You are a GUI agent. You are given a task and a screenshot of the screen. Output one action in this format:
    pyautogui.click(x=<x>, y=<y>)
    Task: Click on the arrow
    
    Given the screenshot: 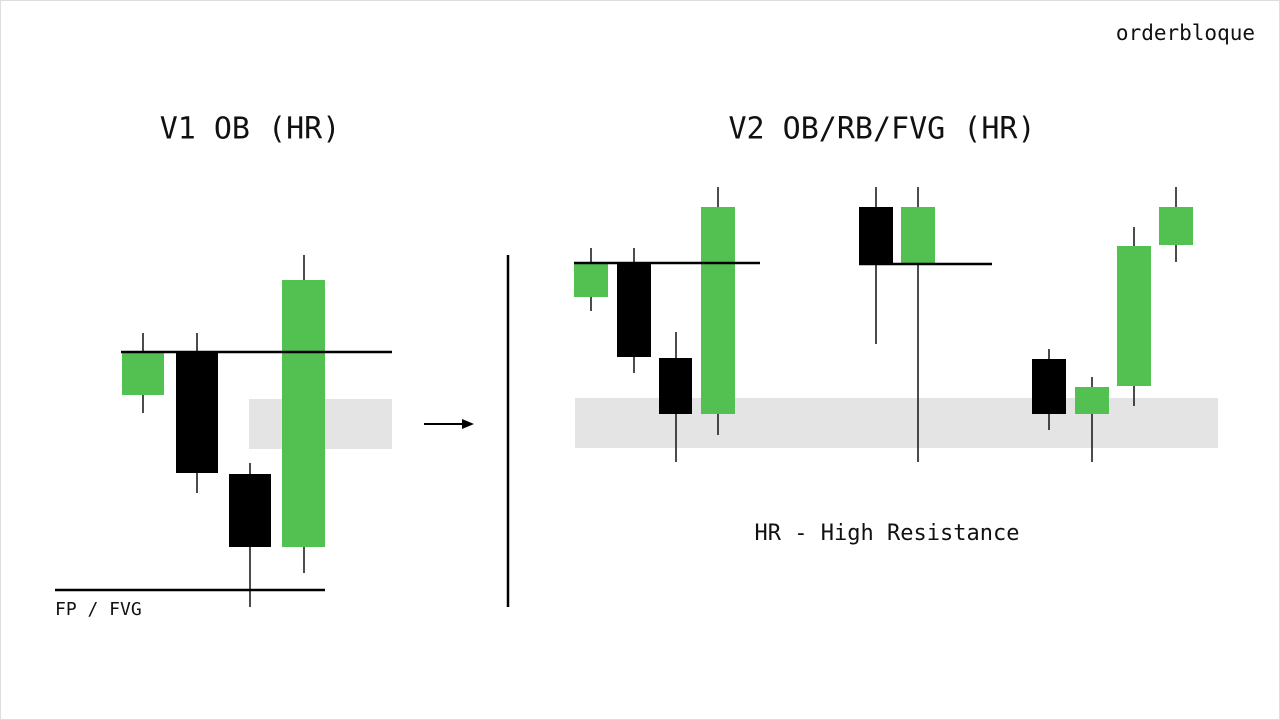 What is the action you would take?
    pyautogui.click(x=449, y=424)
    